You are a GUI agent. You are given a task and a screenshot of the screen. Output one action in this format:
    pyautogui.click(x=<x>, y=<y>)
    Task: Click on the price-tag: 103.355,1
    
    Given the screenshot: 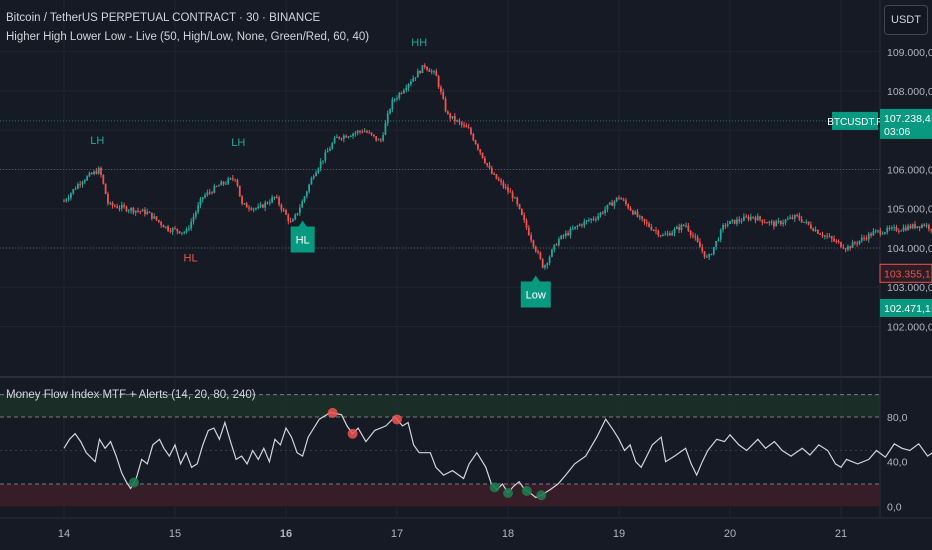 What is the action you would take?
    pyautogui.click(x=907, y=274)
    